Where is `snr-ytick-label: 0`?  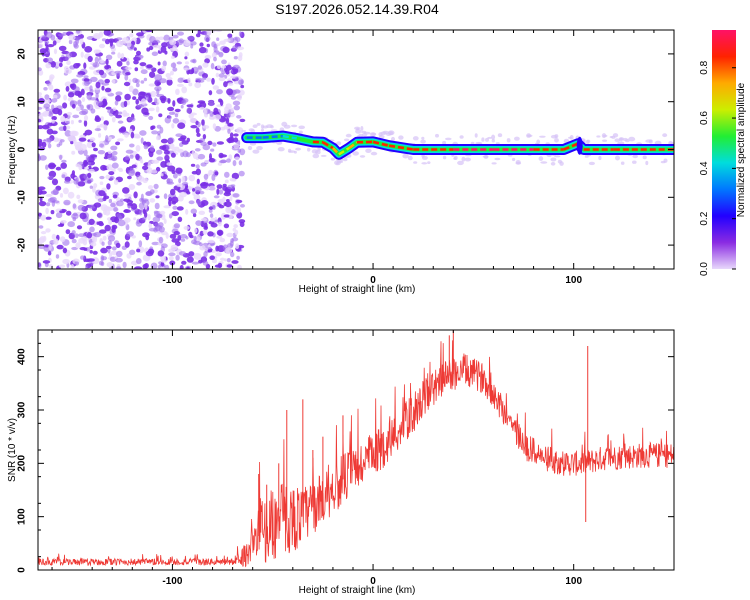 snr-ytick-label: 0 is located at coordinates (22, 570).